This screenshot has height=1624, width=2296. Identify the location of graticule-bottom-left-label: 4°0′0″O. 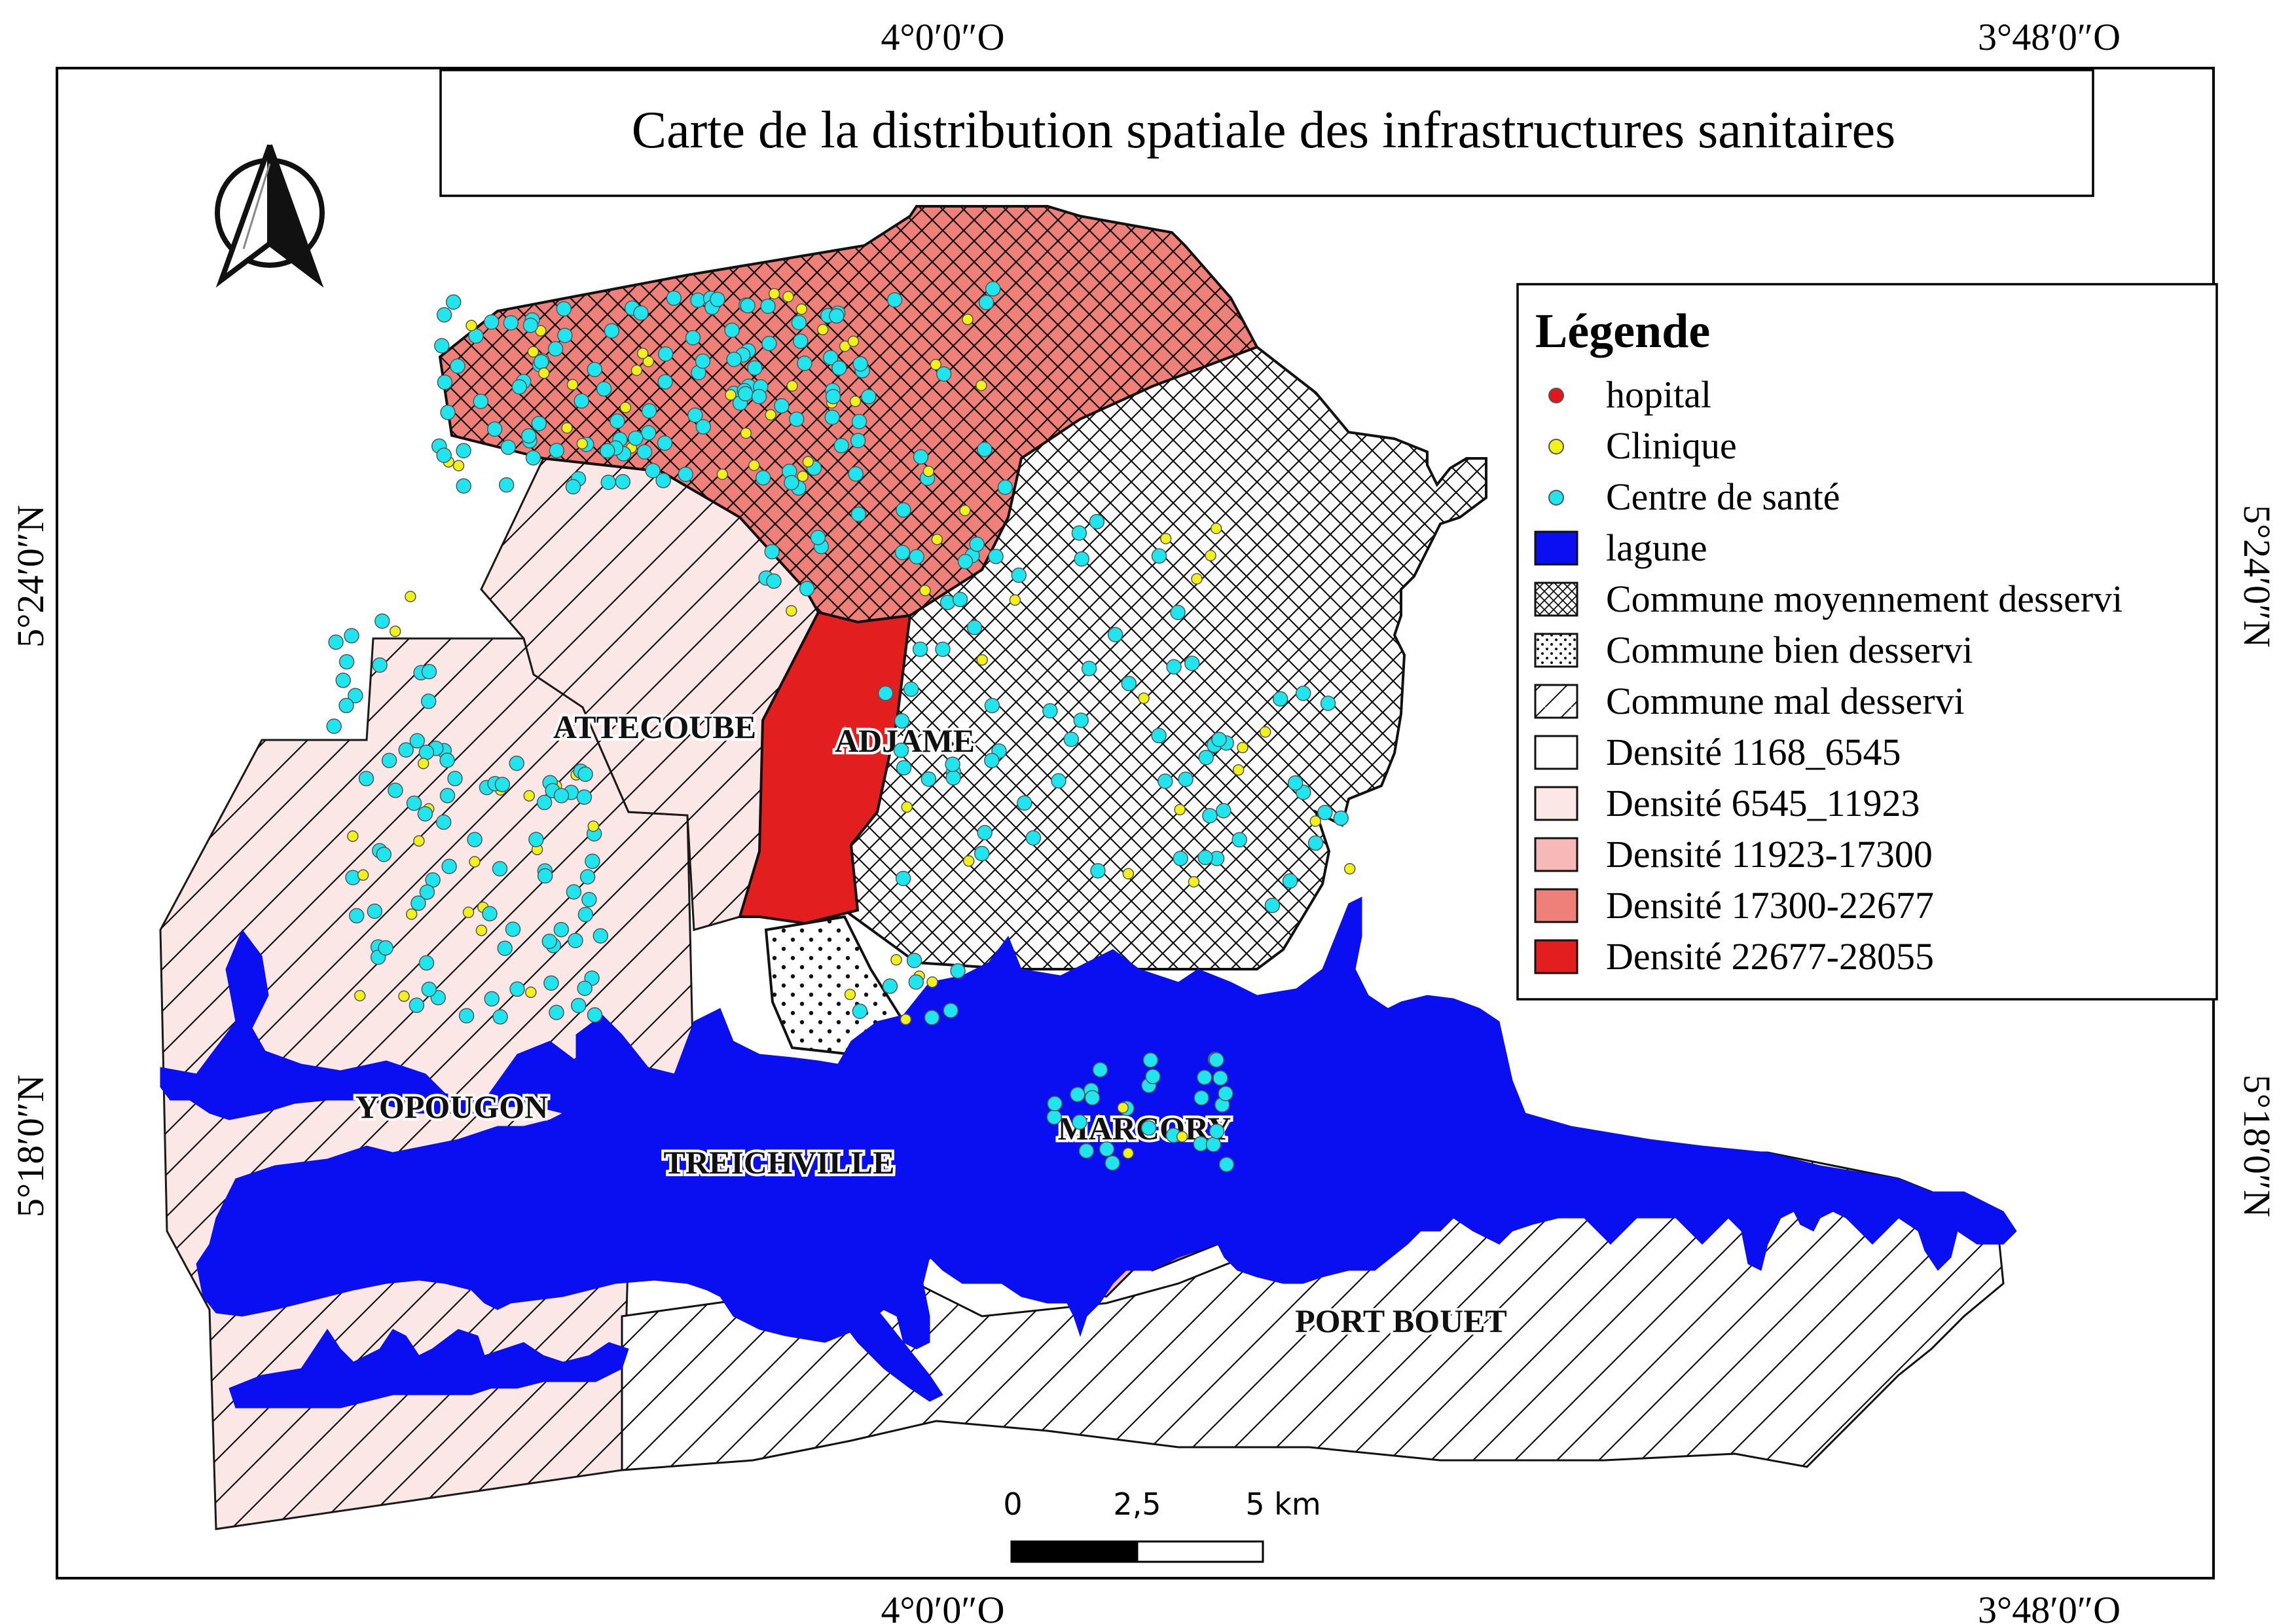
(943, 1606).